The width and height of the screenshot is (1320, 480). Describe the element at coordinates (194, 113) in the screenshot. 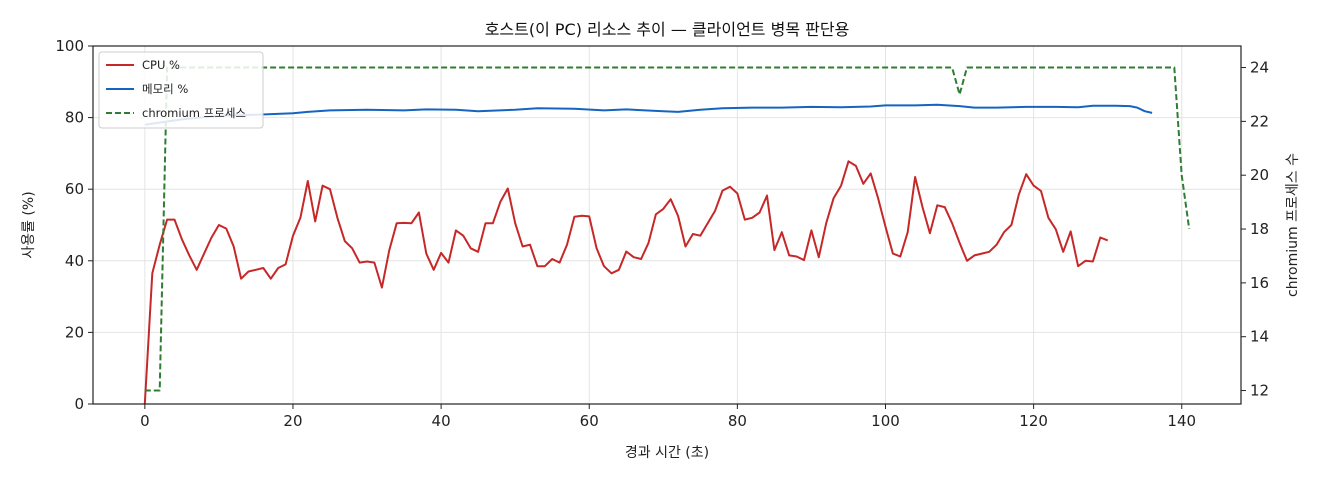

I see `legend-label-chromium: chromium 프로세스` at that location.